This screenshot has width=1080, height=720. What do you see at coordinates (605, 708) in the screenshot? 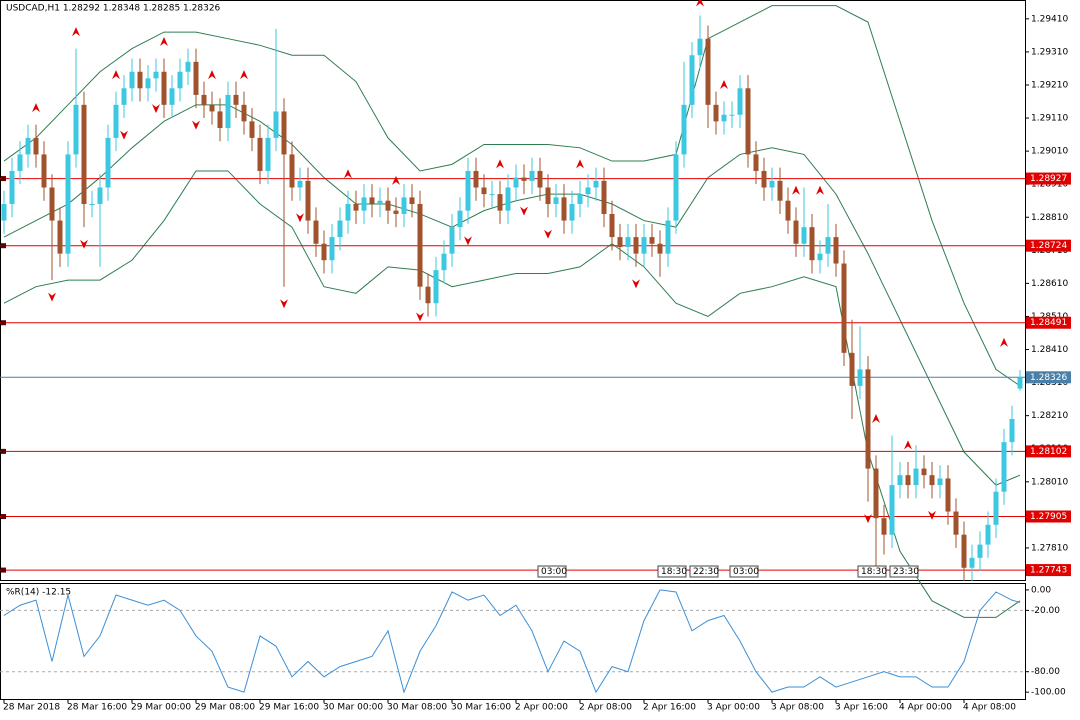
I see `x-tick-label: 2 Apr 08:00` at bounding box center [605, 708].